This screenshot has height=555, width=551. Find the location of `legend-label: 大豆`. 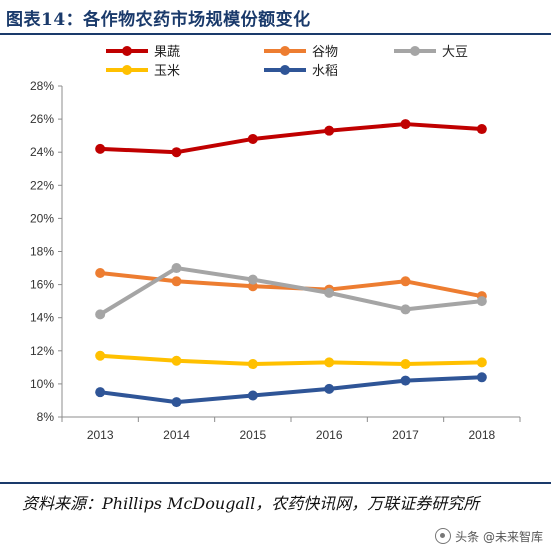

legend-label: 大豆 is located at coordinates (455, 52).